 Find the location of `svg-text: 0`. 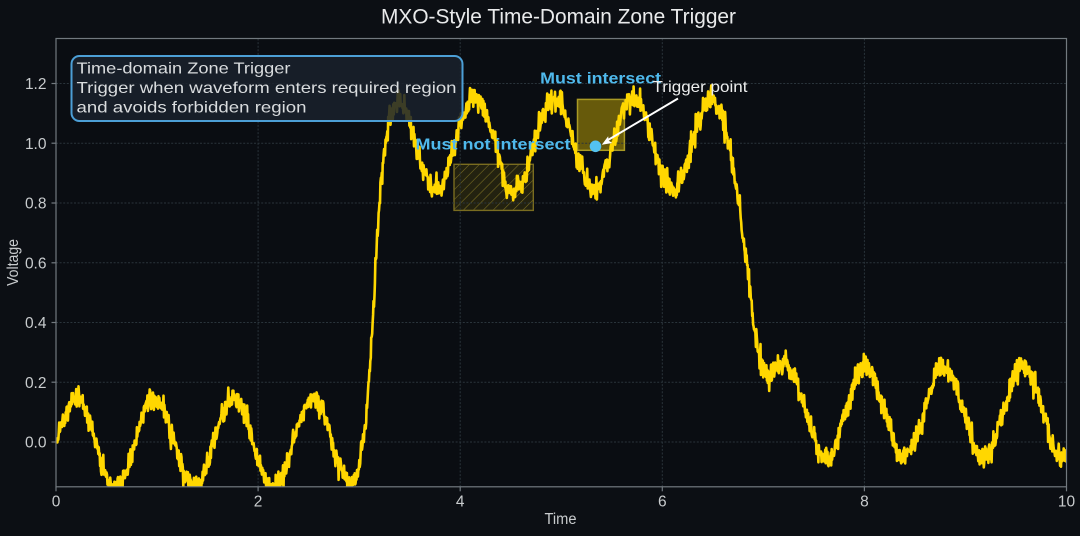

svg-text: 0 is located at coordinates (56, 501).